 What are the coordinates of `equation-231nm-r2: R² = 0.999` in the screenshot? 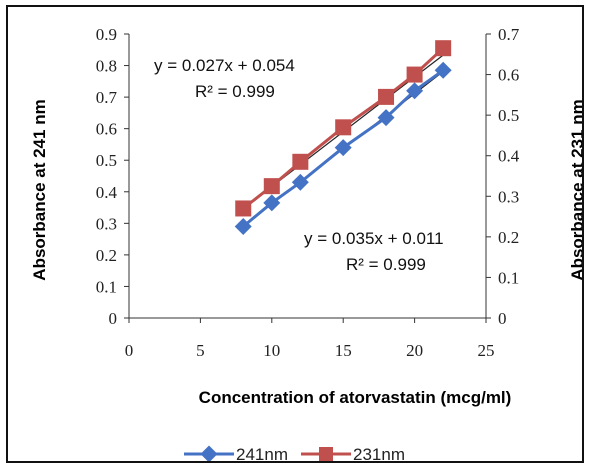 It's located at (235, 91).